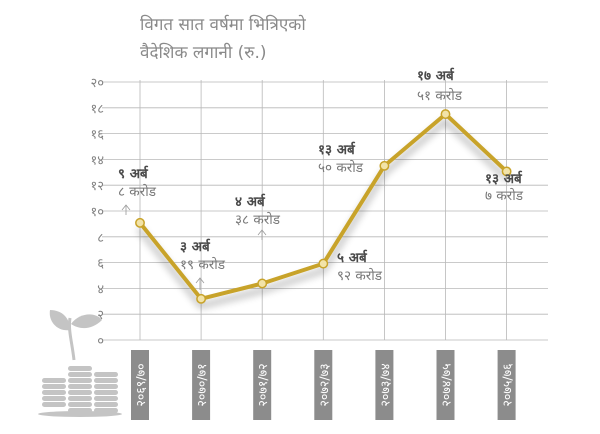 Image resolution: width=600 pixels, height=434 pixels. Describe the element at coordinates (258, 219) in the screenshot. I see `data-label-crore: ३८ करोड` at that location.